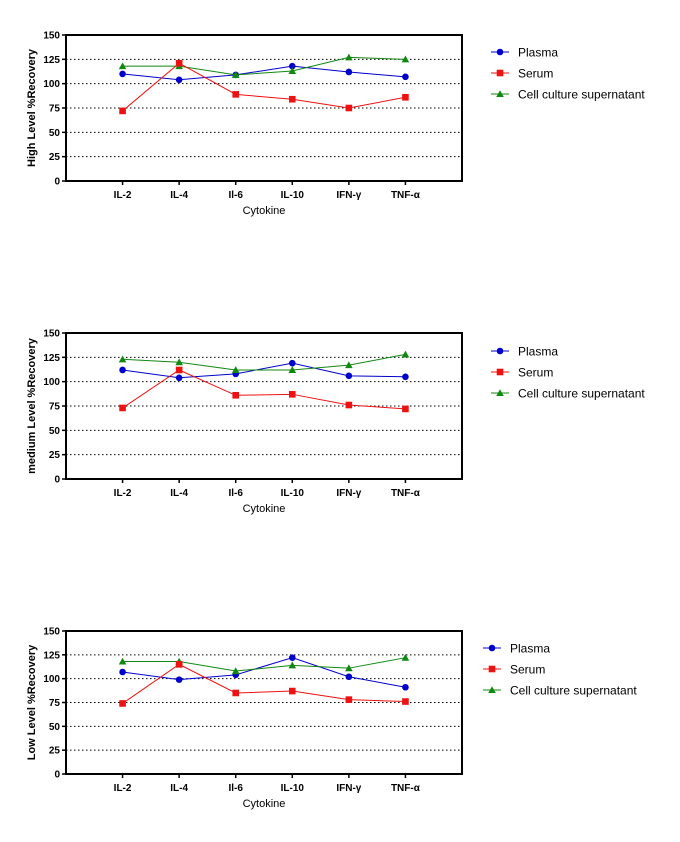 This screenshot has height=842, width=680. What do you see at coordinates (235, 195) in the screenshot?
I see `x-tick-label: Il-6` at bounding box center [235, 195].